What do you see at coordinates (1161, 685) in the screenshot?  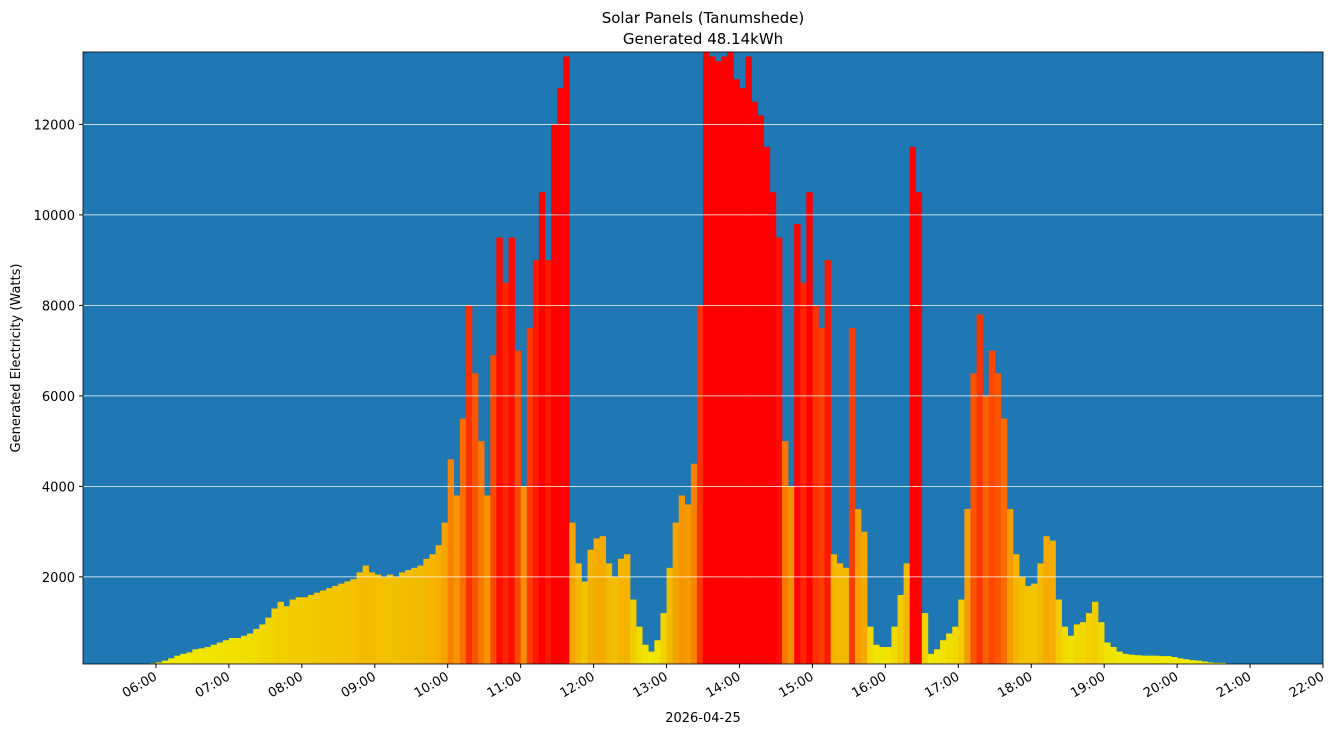 I see `x-tick-label: 20:00` at bounding box center [1161, 685].